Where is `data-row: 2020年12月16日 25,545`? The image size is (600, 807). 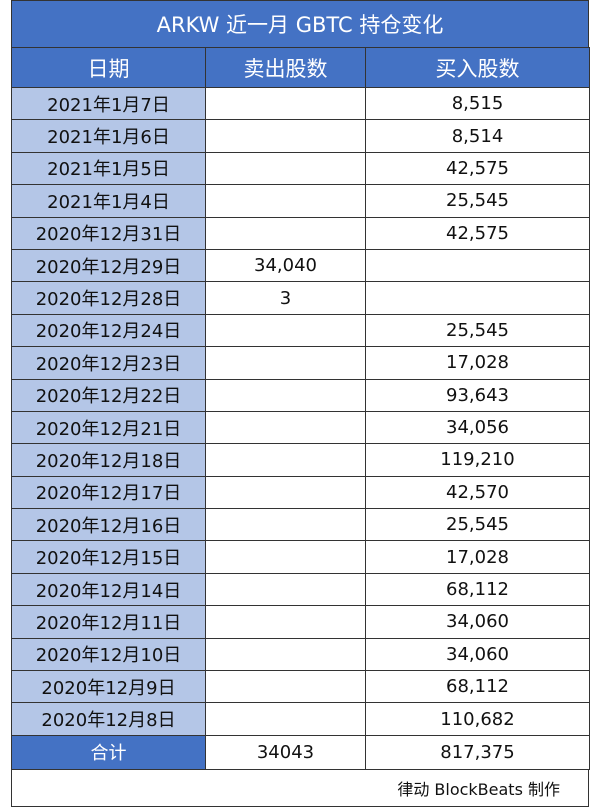
data-row: 2020年12月16日 25,545 is located at coordinates (300, 525).